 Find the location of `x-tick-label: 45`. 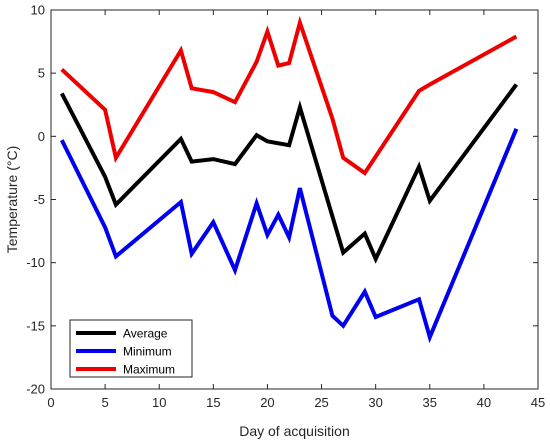

x-tick-label: 45 is located at coordinates (538, 402).